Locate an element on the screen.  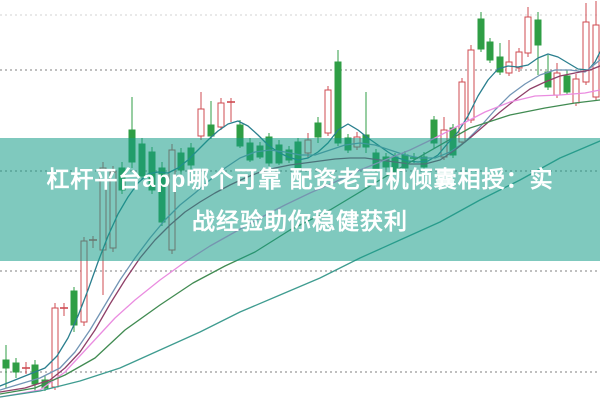
headline-line-1: 杠杆平台app哪个可靠 配资老司机倾囊相授：实 is located at coordinates (300, 178).